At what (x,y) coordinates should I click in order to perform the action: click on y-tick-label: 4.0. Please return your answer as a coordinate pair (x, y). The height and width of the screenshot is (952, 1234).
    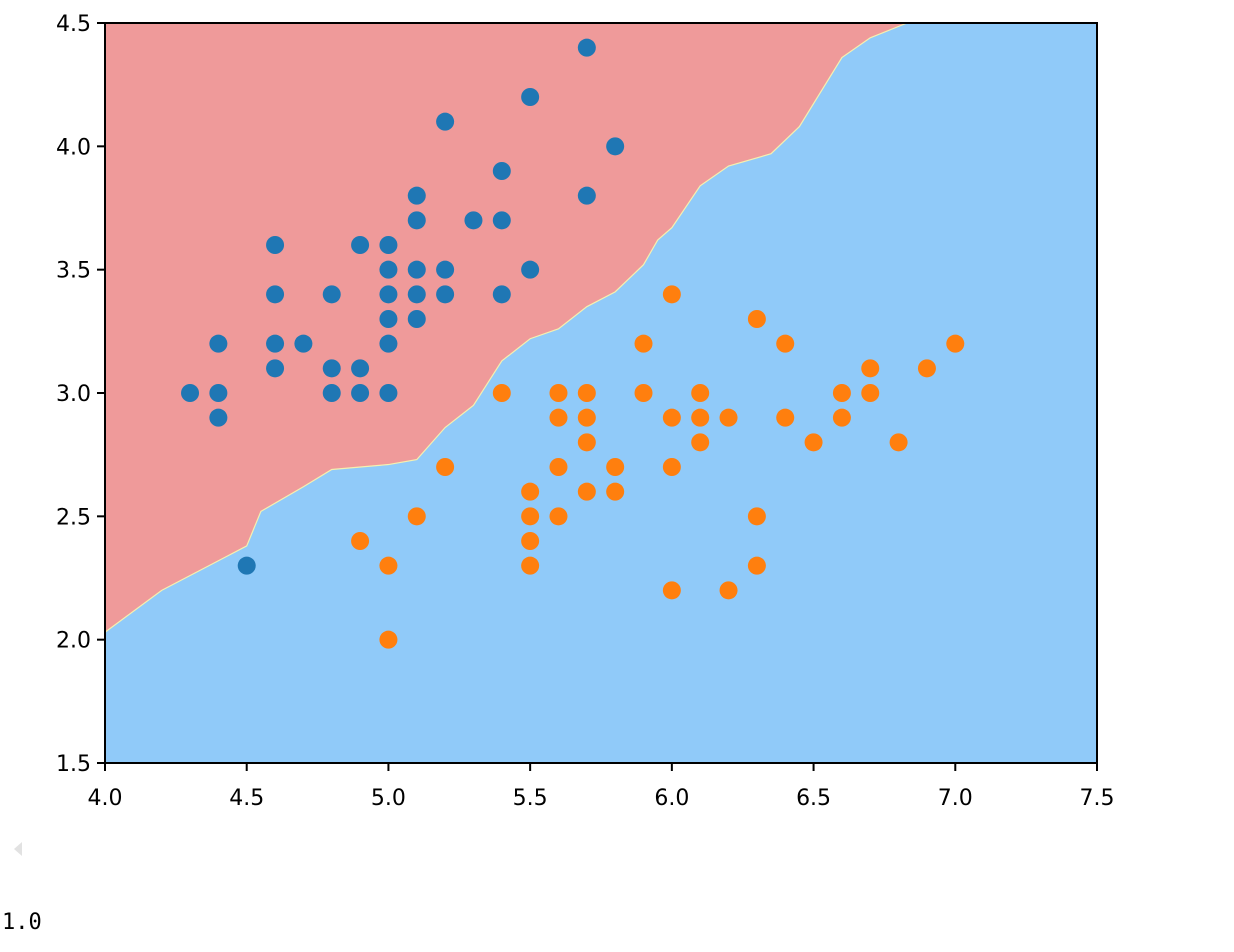
    Looking at the image, I should click on (73, 147).